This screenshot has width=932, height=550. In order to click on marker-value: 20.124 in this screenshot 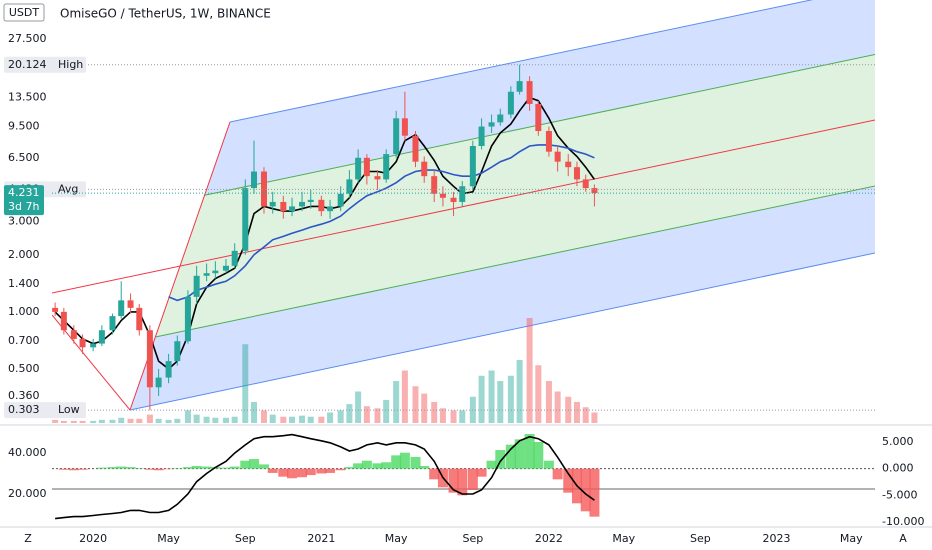, I will do `click(27, 64)`.